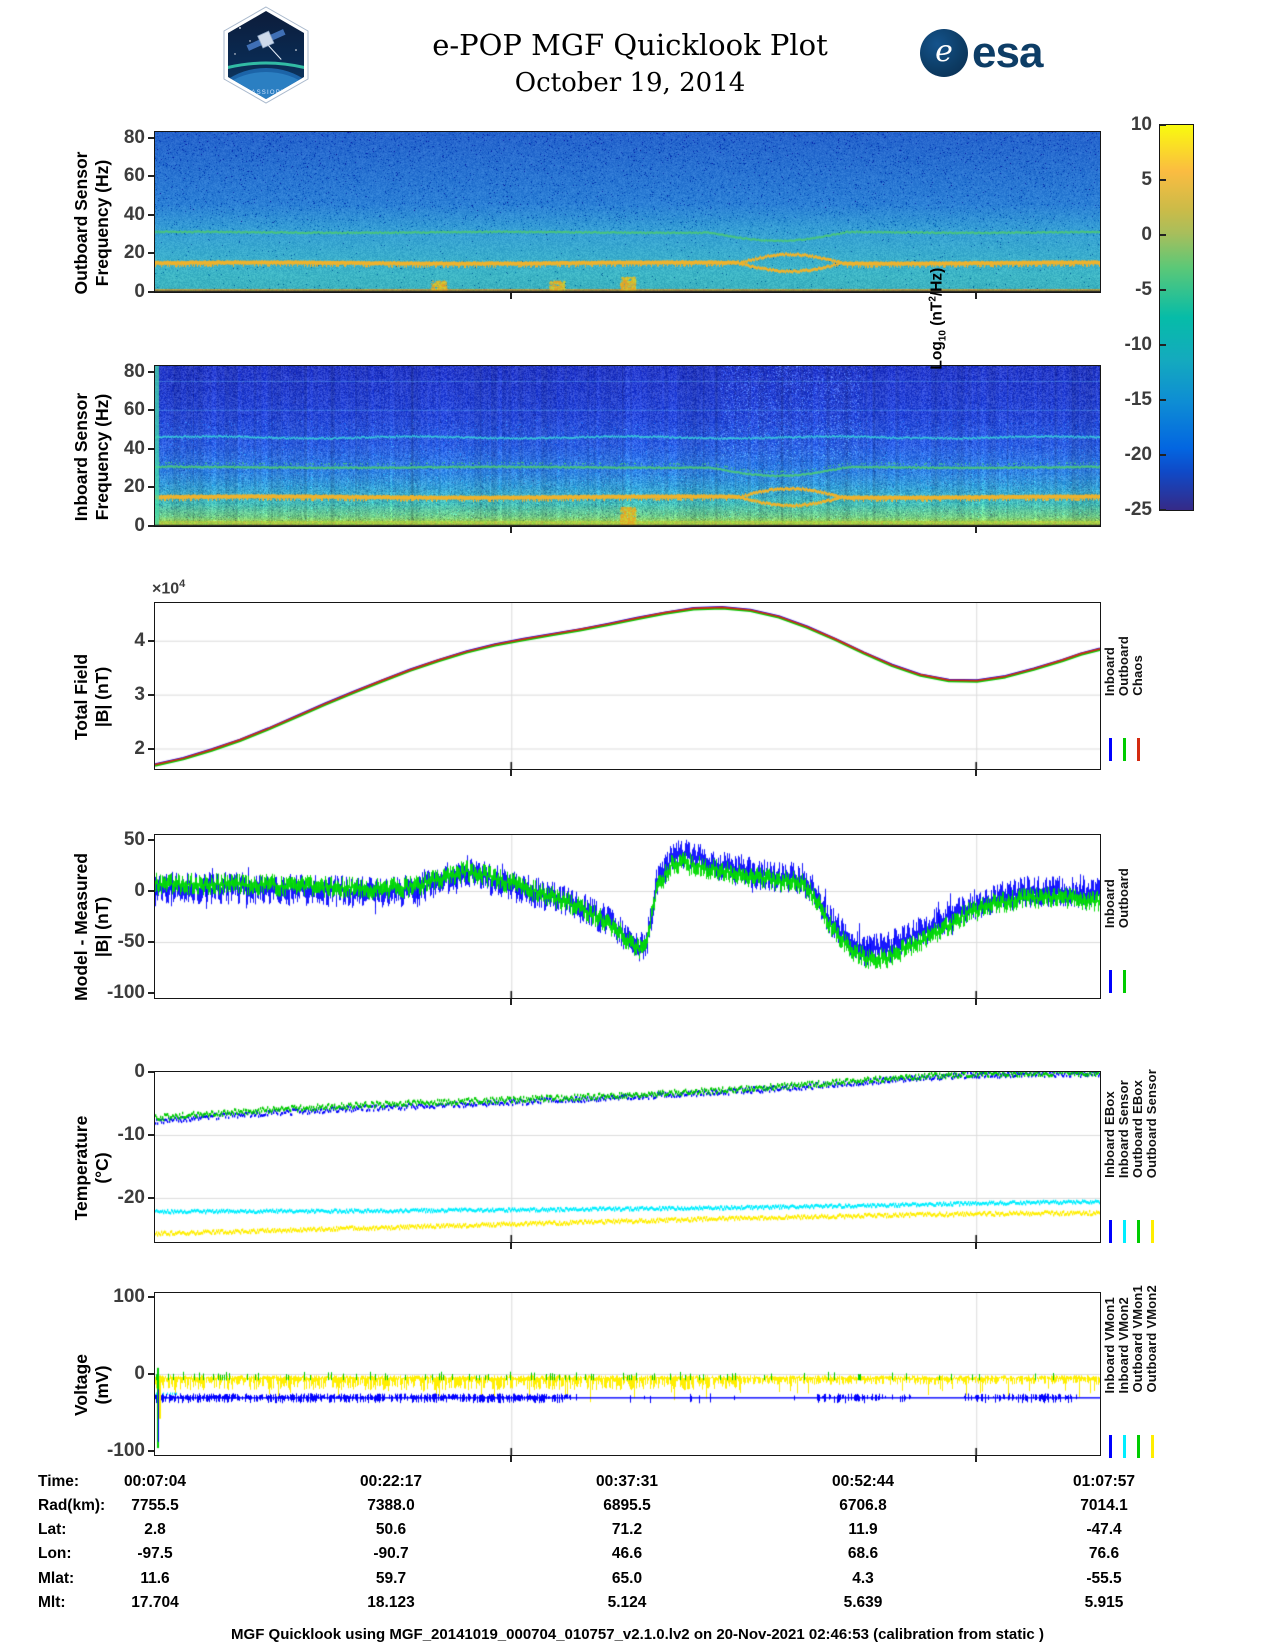 Image resolution: width=1275 pixels, height=1650 pixels. Describe the element at coordinates (627, 1481) in the screenshot. I see `ephemeris-value: 00:37:31` at that location.